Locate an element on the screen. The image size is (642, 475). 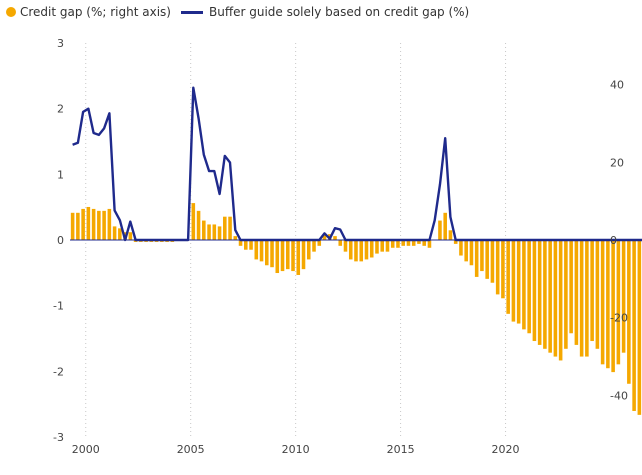
x-tick-label-2010: 2010 is located at coordinates (296, 449).